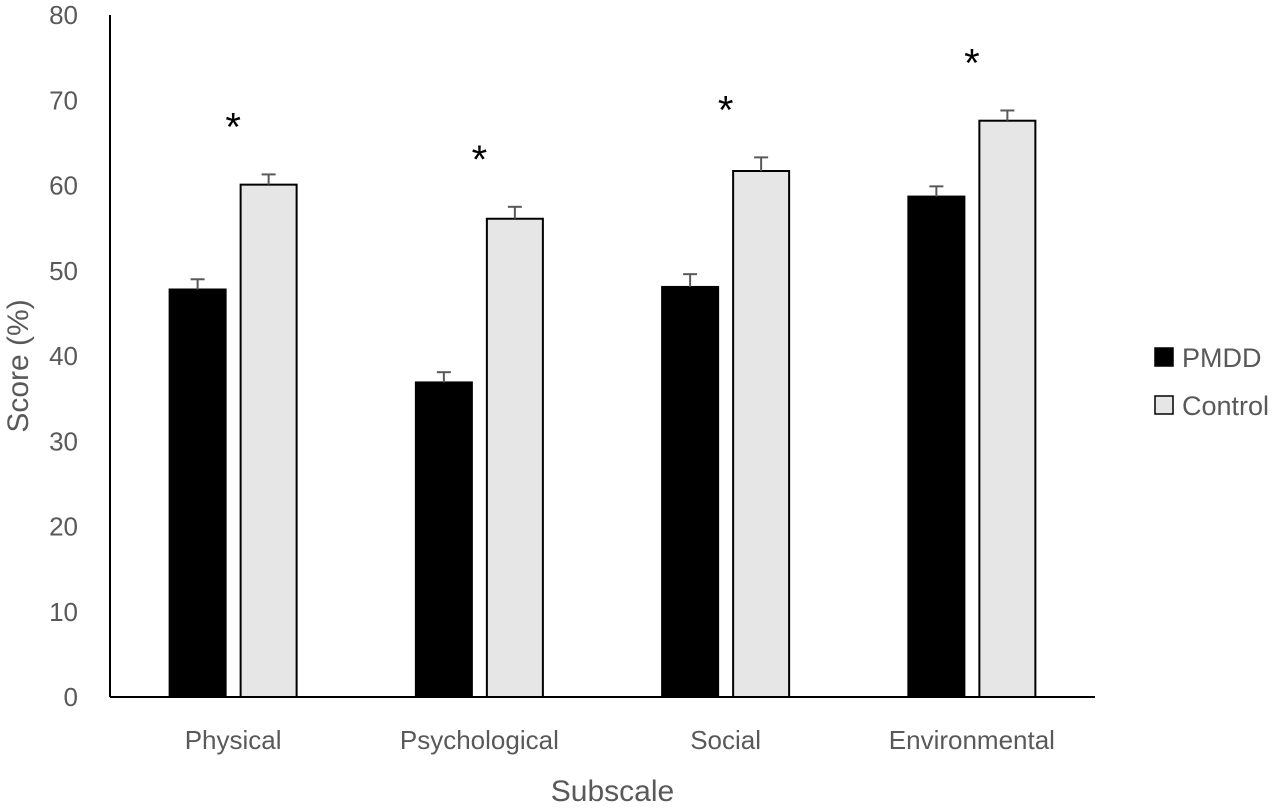  What do you see at coordinates (612, 790) in the screenshot?
I see `x-axis-title: Subscale` at bounding box center [612, 790].